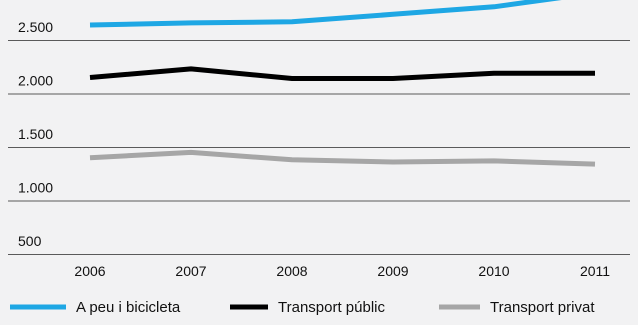  Describe the element at coordinates (89, 271) in the screenshot. I see `x-tick-label: 2006` at that location.